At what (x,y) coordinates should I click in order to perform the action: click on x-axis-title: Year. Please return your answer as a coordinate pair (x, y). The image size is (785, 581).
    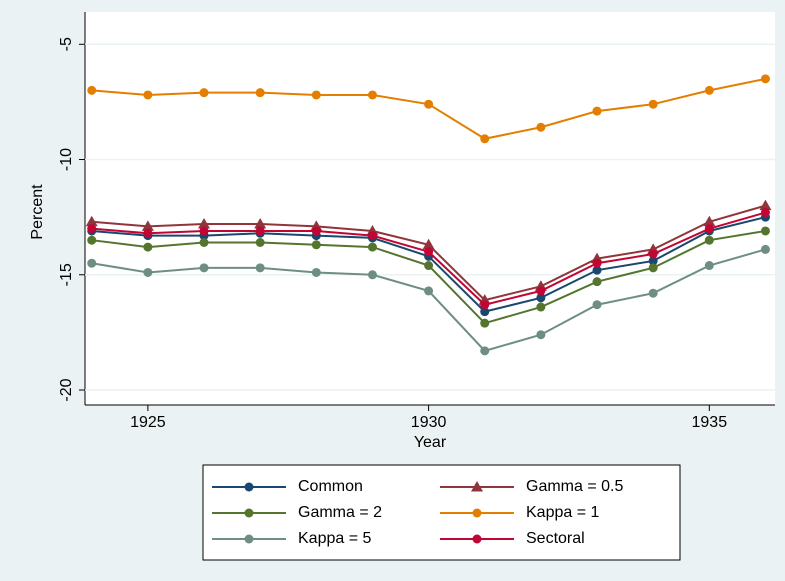
    Looking at the image, I should click on (430, 442).